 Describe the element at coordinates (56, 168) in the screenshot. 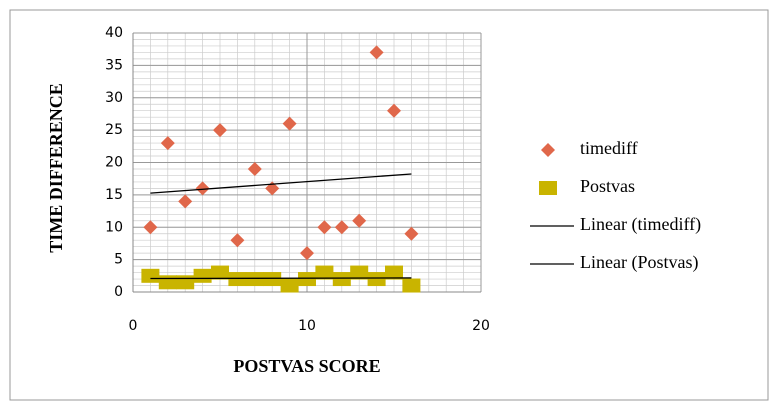

I see `y-axis-title: TIME DIFFERENCE` at that location.